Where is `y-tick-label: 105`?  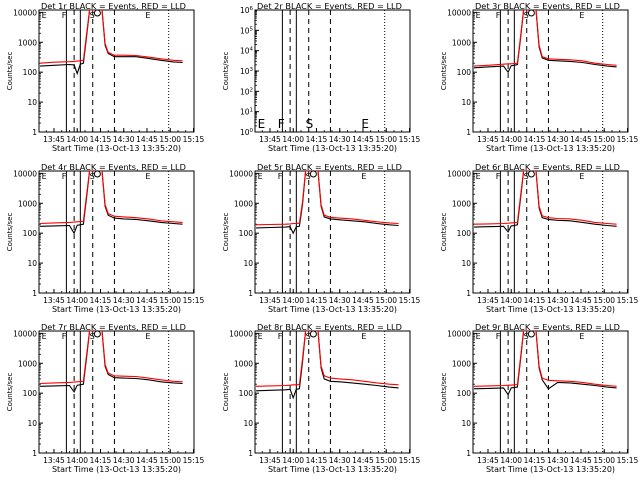 y-tick-label: 105 is located at coordinates (247, 30).